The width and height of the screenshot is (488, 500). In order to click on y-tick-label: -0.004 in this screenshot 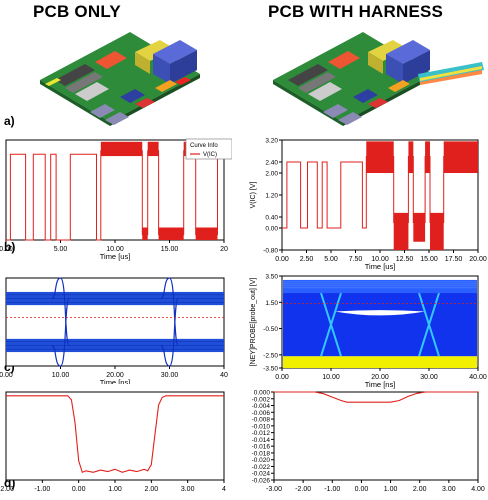, I will do `click(261, 406)`.